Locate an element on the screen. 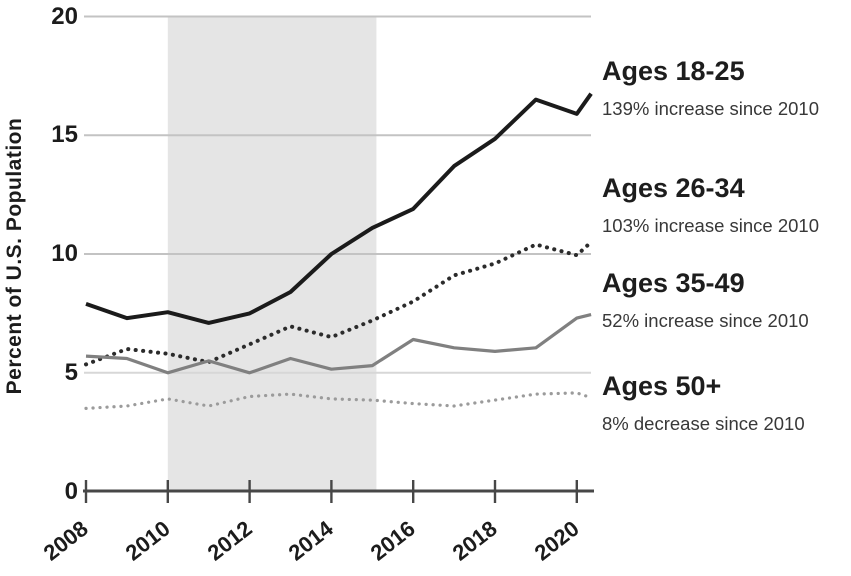 The height and width of the screenshot is (576, 851). y-tick-label-10: 10 is located at coordinates (64, 253).